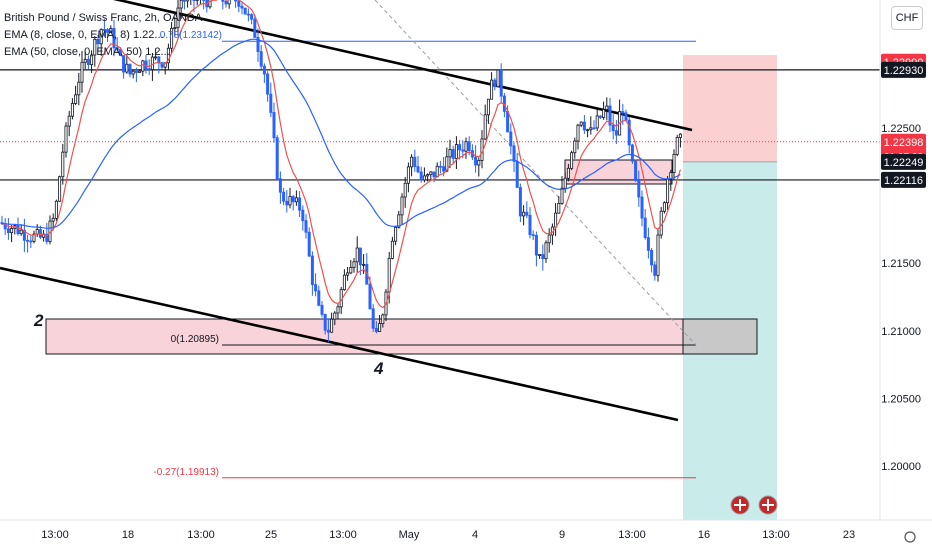 The image size is (932, 550). What do you see at coordinates (901, 264) in the screenshot?
I see `y-tick-1: 1.21500` at bounding box center [901, 264].